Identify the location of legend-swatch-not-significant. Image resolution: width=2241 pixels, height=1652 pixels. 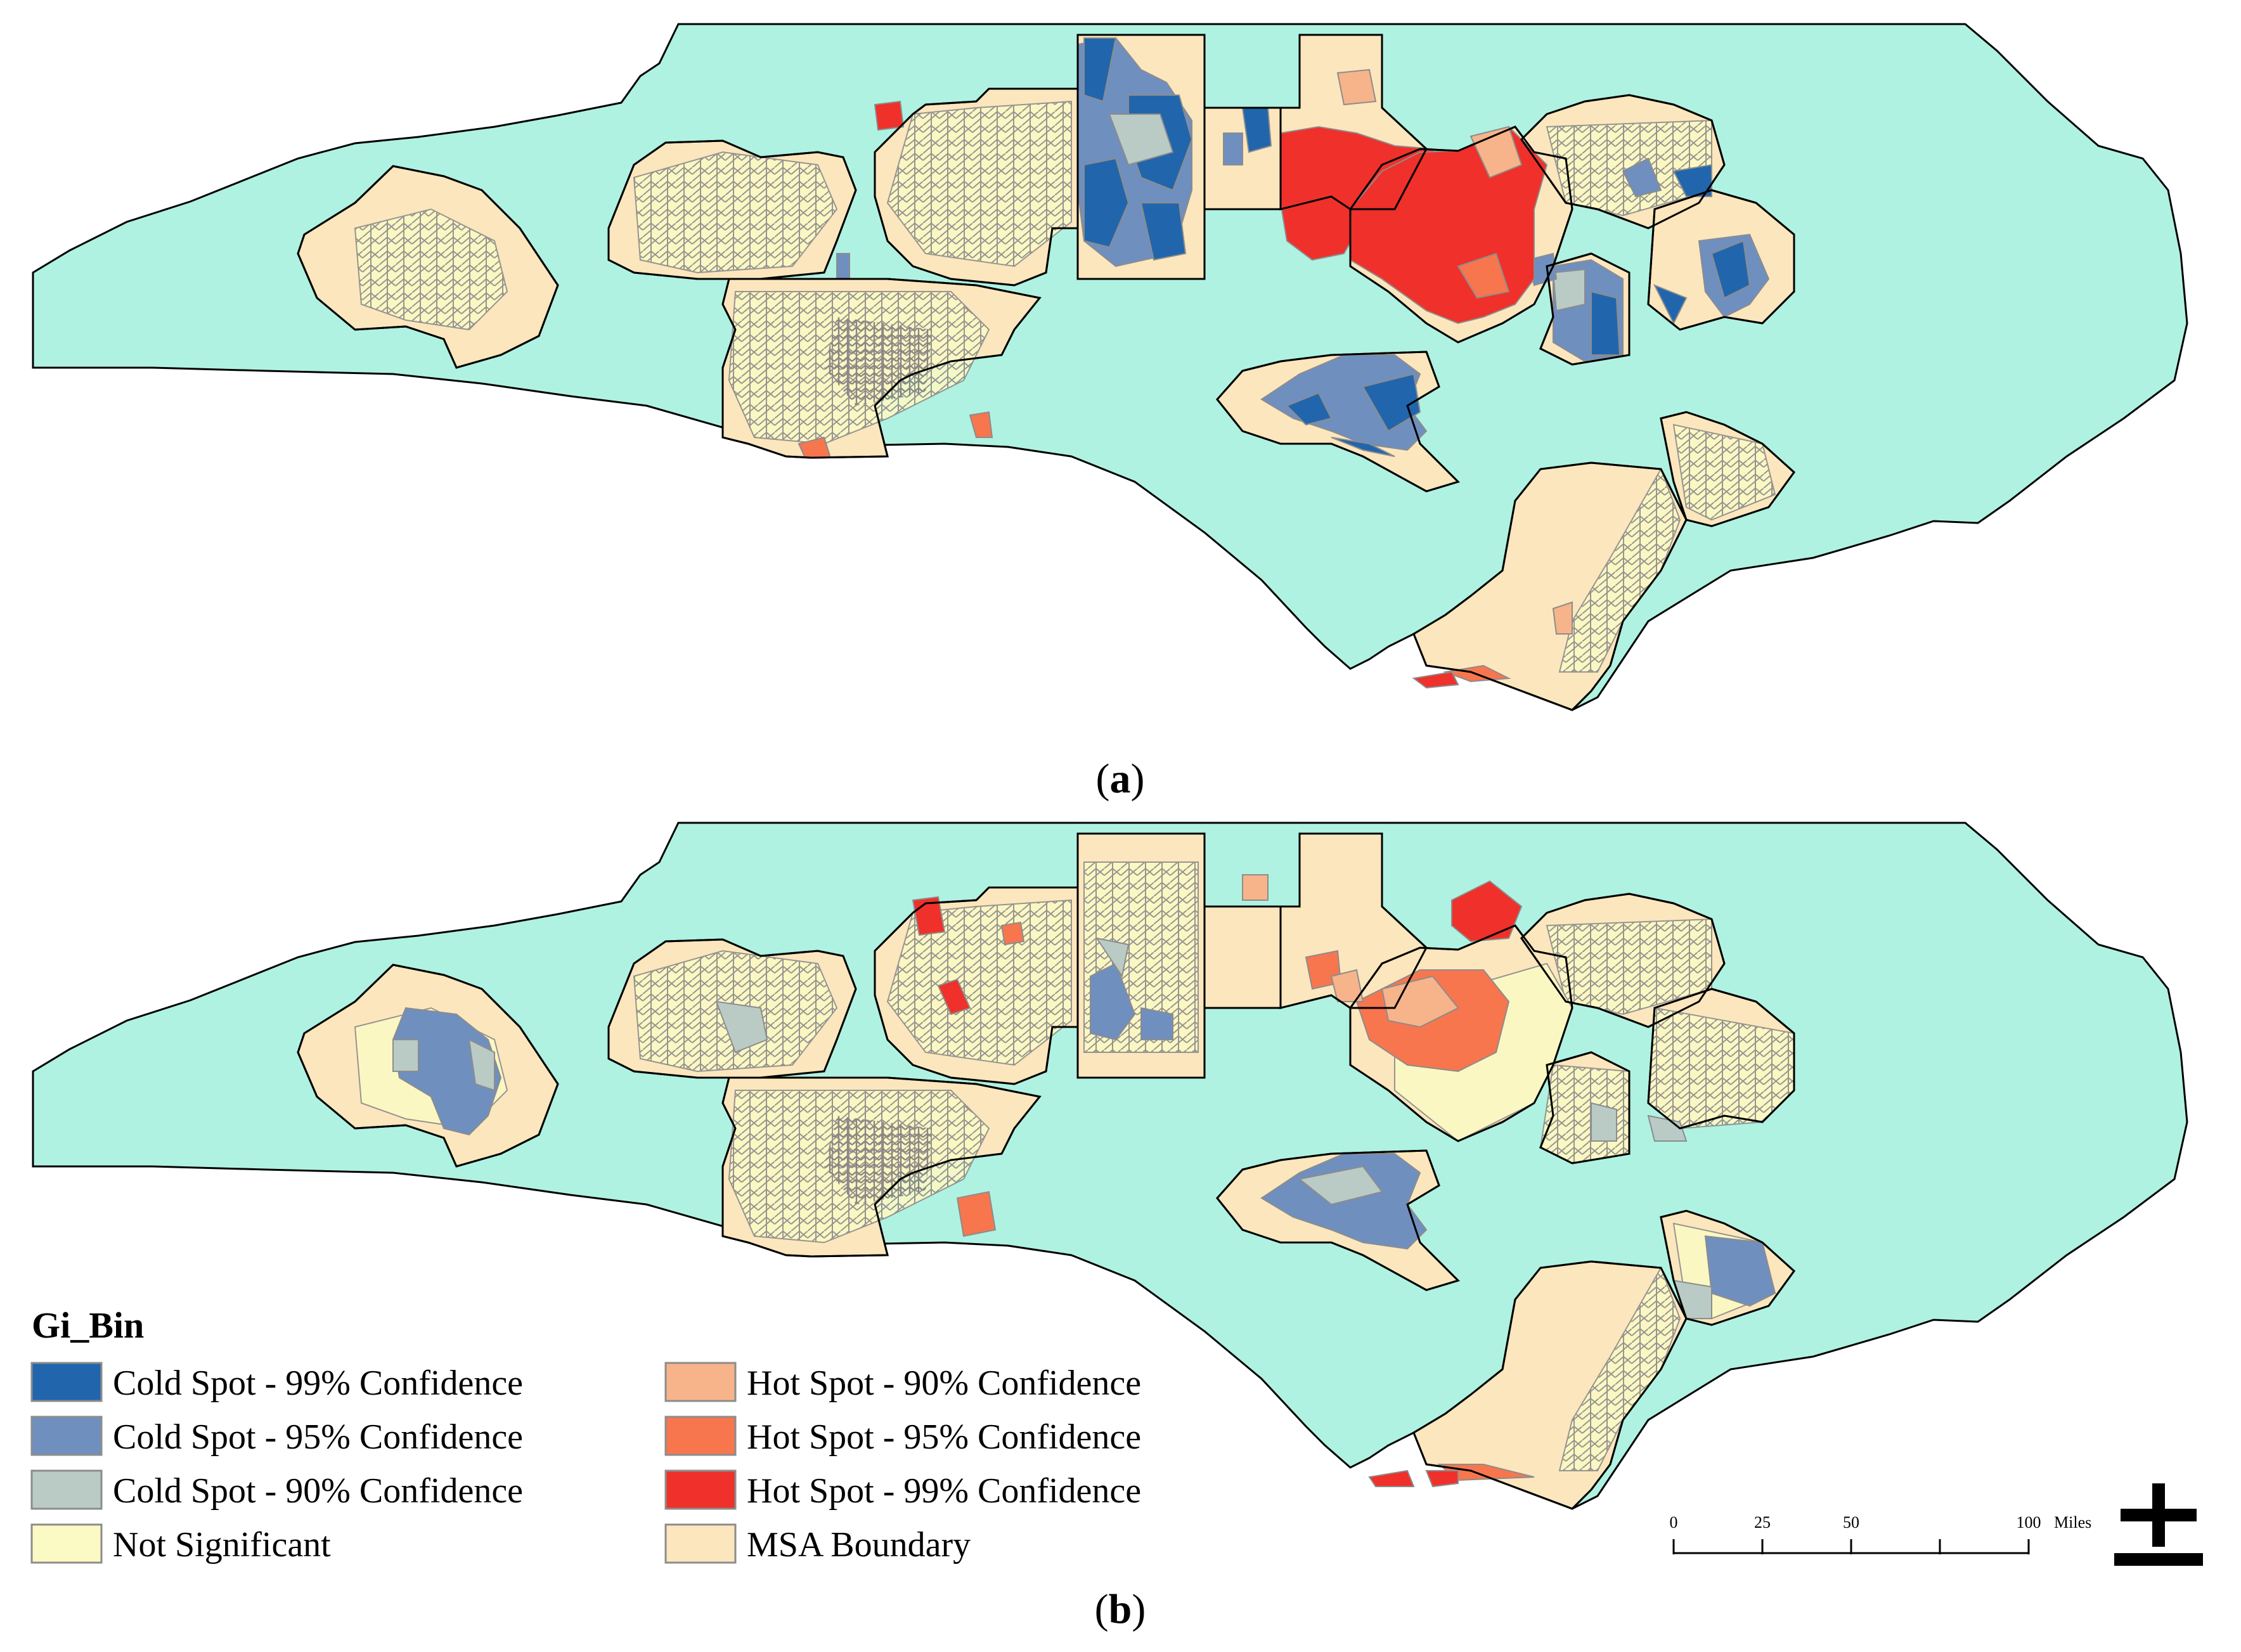
(66, 1543).